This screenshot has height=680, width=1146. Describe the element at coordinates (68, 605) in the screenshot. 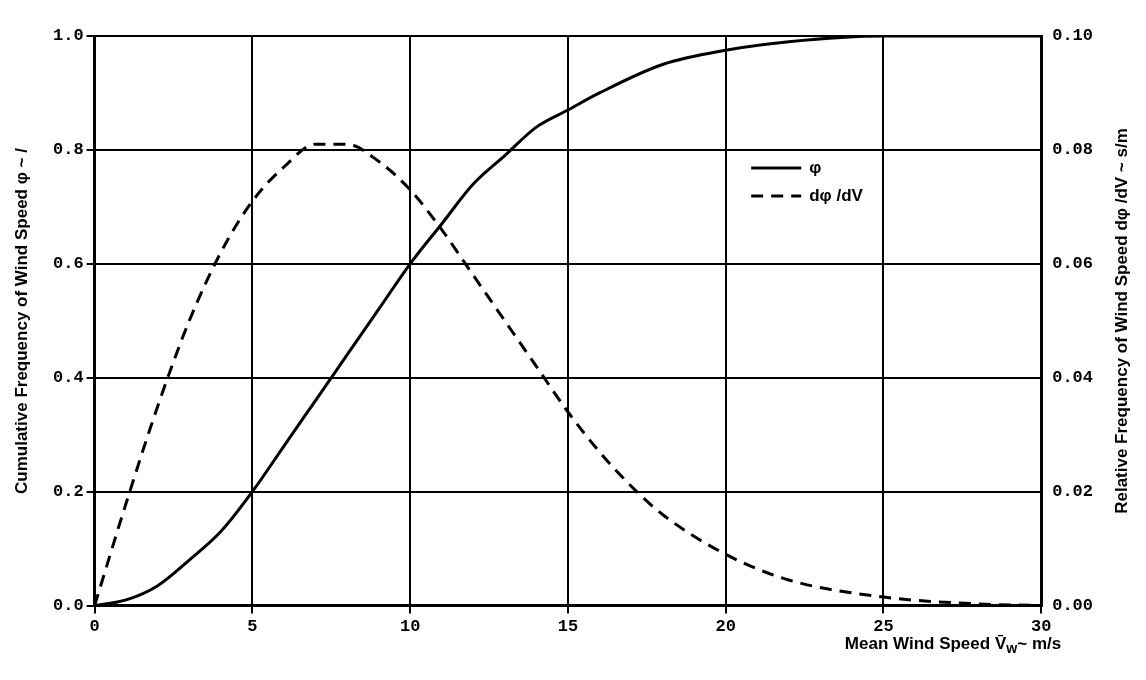

I see `y-tick-label: 0.0` at that location.